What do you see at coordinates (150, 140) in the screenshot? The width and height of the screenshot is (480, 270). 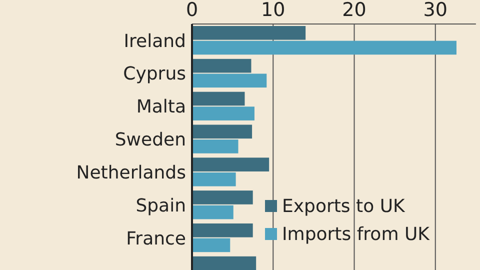 I see `y-tick-label: Sweden` at bounding box center [150, 140].